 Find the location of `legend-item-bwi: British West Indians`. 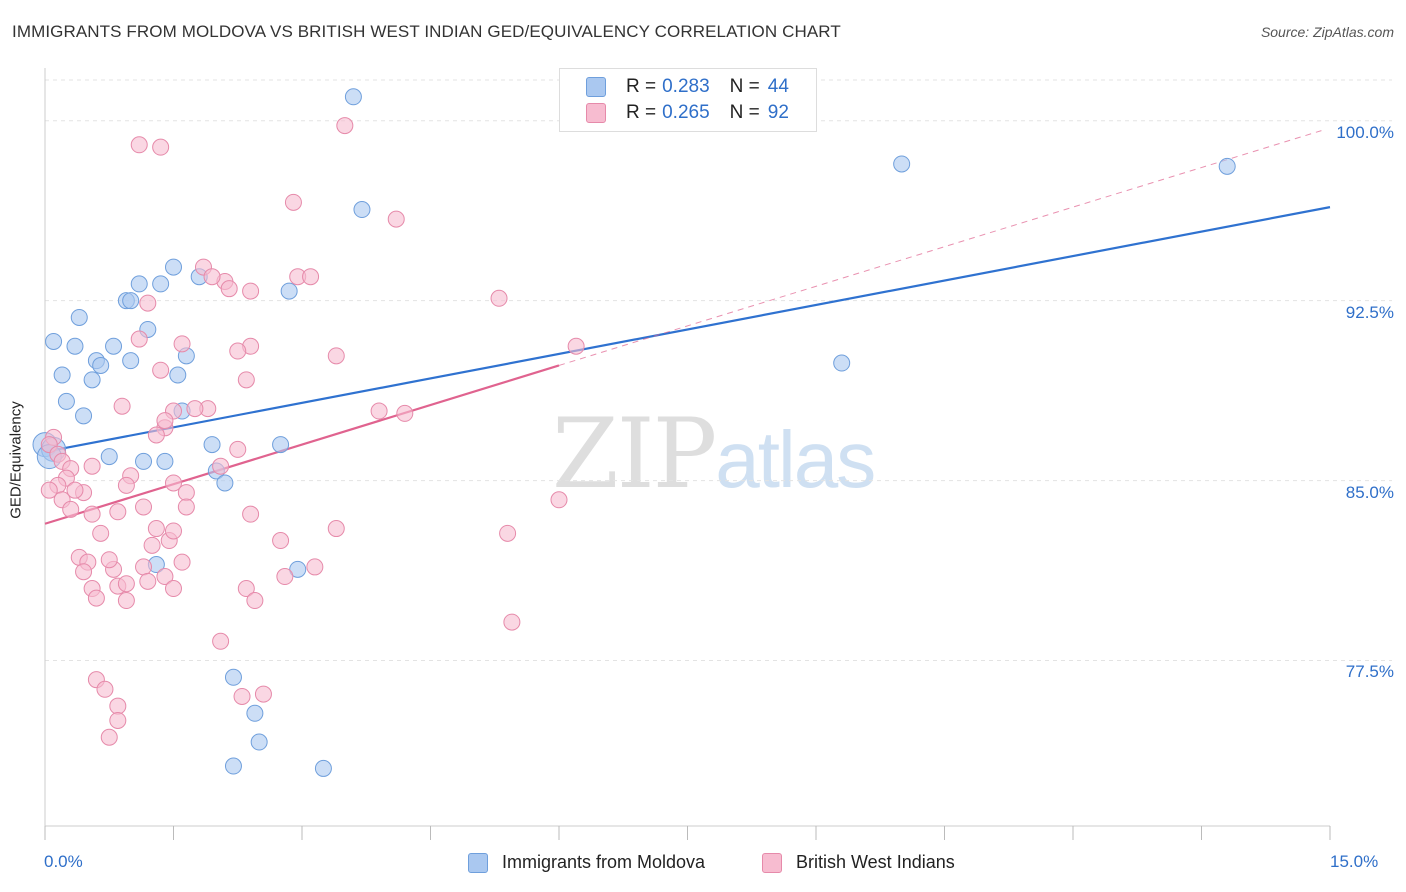

legend-item-bwi: British West Indians is located at coordinates (858, 862).